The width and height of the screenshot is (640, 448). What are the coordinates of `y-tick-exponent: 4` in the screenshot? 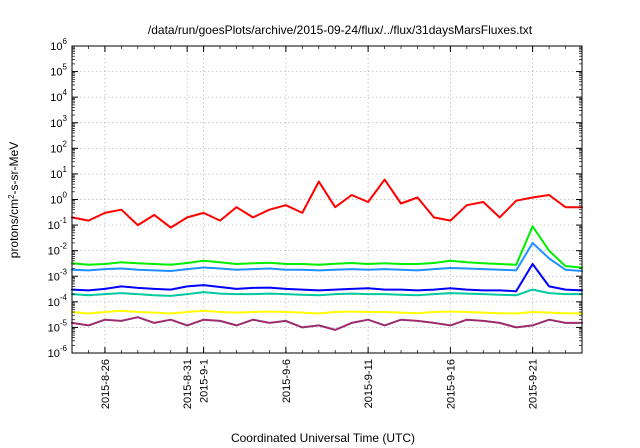 It's located at (65, 92).